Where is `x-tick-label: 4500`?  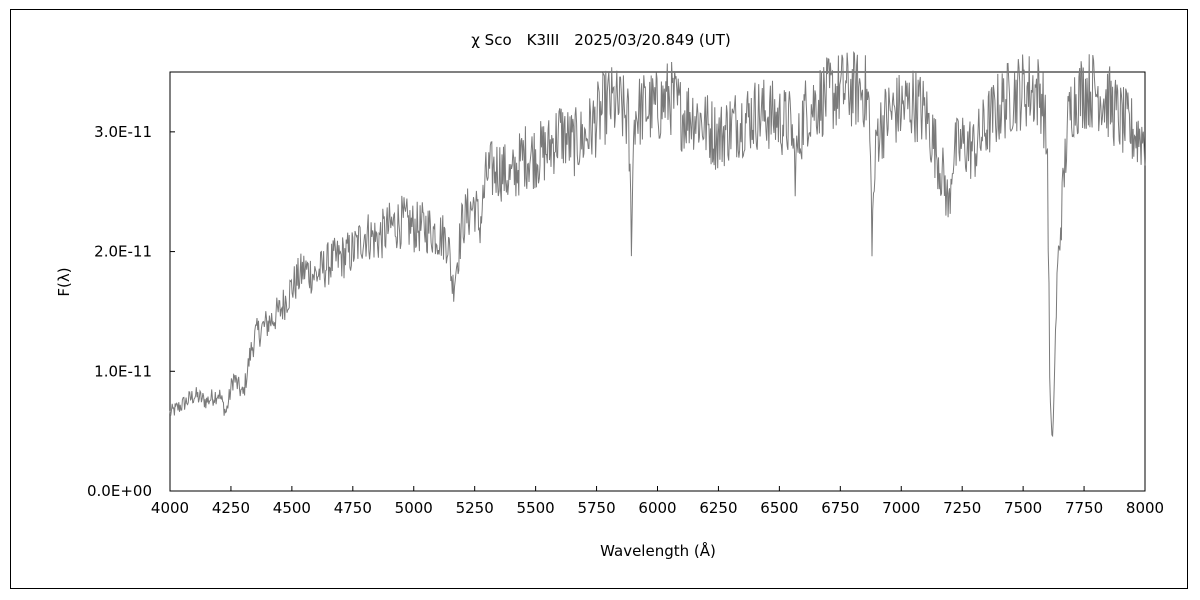
x-tick-label: 4500 is located at coordinates (292, 508).